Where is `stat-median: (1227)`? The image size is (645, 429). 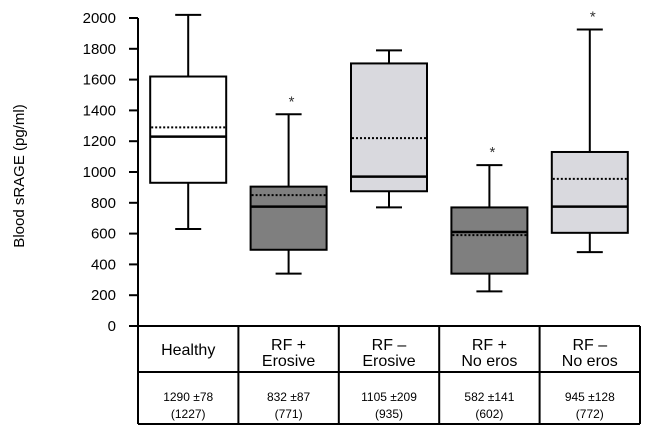 stat-median: (1227) is located at coordinates (188, 414).